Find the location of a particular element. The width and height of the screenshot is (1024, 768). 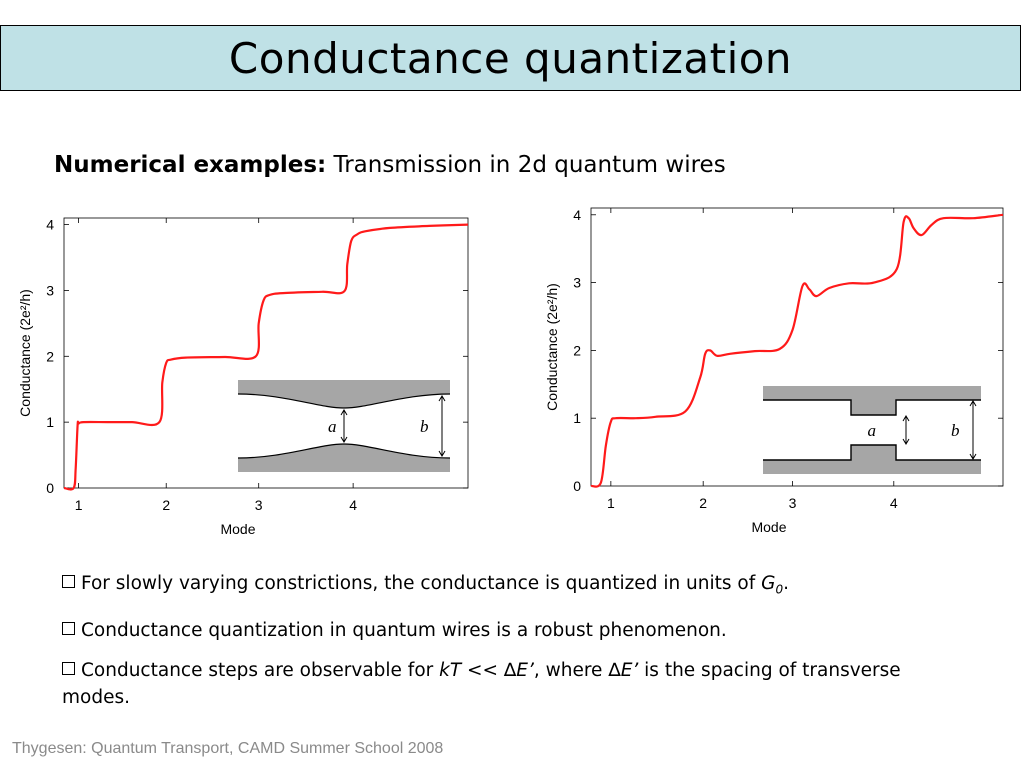

bullet-math: kT is located at coordinates (450, 670).